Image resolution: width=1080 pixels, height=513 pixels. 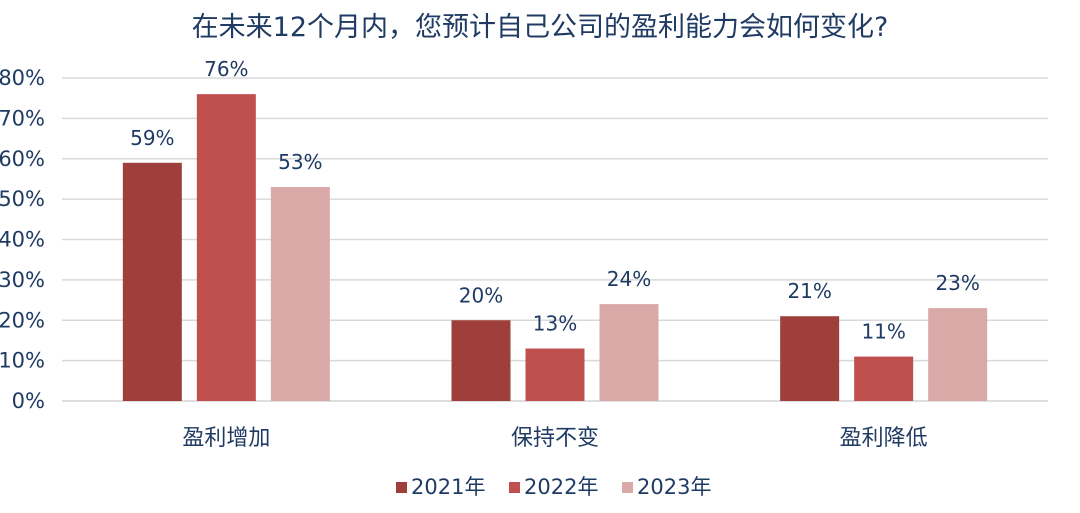 I want to click on category-label: 保持不变, so click(x=555, y=438).